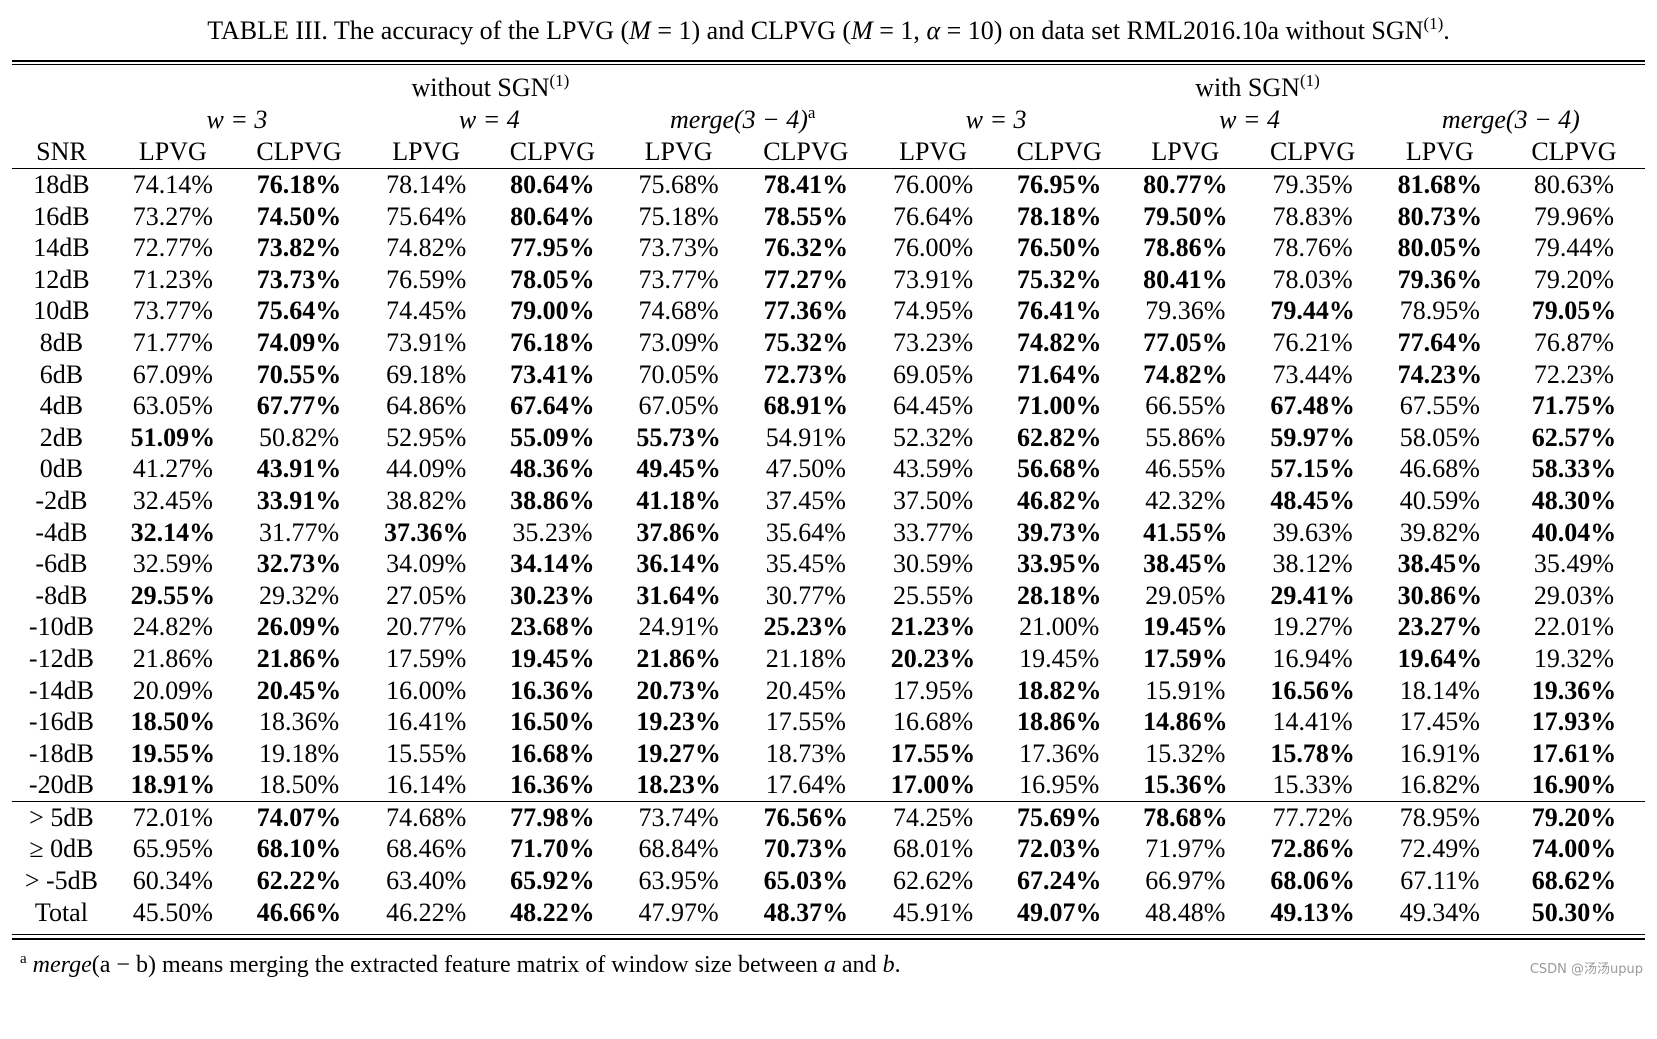  Describe the element at coordinates (1439, 184) in the screenshot. I see `accuracy-cell: 81.68%` at that location.